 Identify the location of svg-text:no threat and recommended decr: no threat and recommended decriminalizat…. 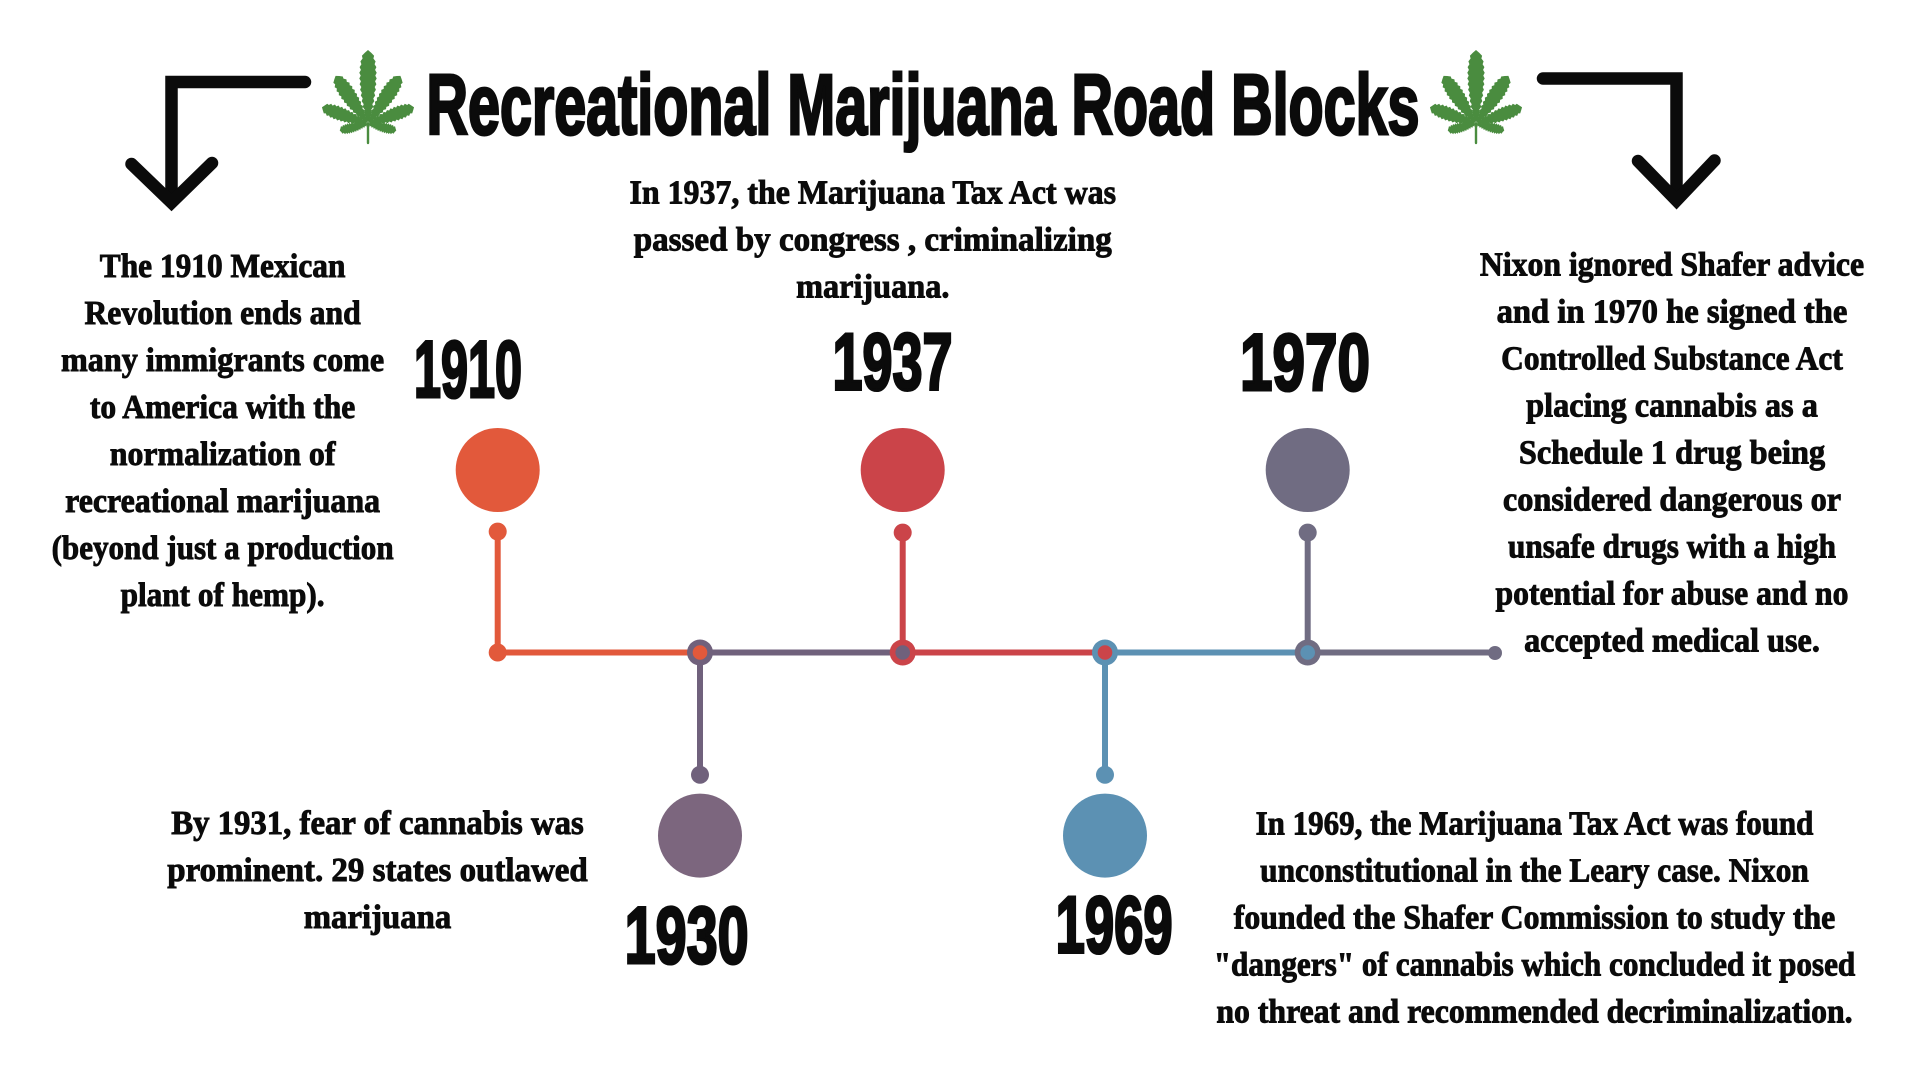
(1534, 1011).